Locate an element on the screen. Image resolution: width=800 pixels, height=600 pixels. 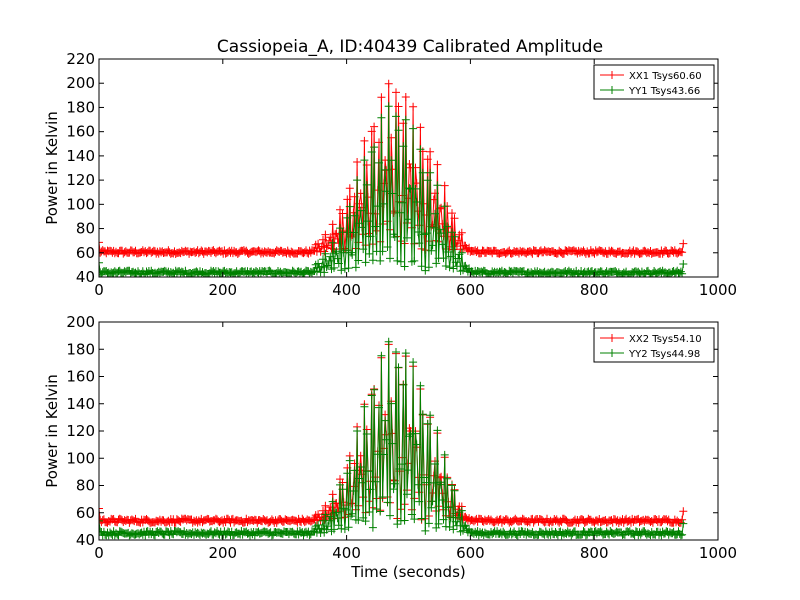
y-tick-label: 220 is located at coordinates (80, 59).